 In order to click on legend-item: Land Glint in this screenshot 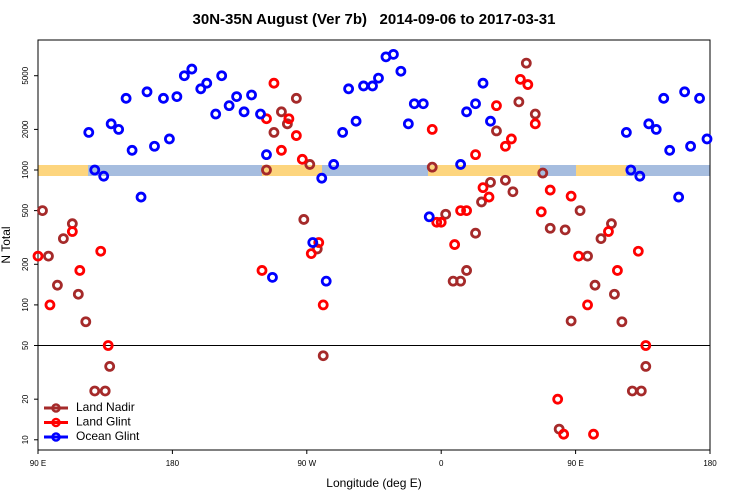, I will do `click(87, 422)`.